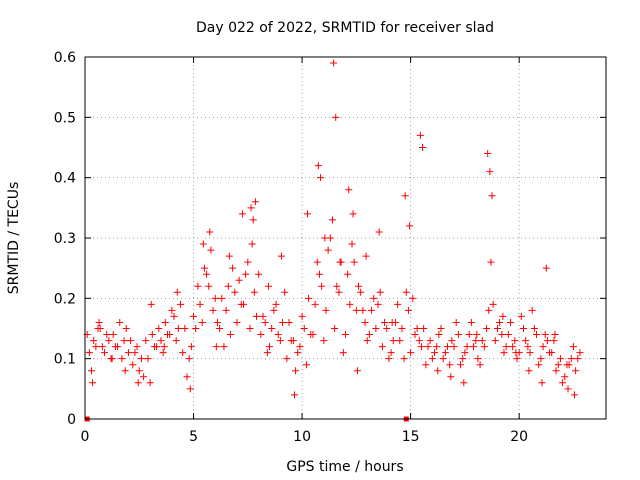  I want to click on y-tick-label: 0.2, so click(65, 299).